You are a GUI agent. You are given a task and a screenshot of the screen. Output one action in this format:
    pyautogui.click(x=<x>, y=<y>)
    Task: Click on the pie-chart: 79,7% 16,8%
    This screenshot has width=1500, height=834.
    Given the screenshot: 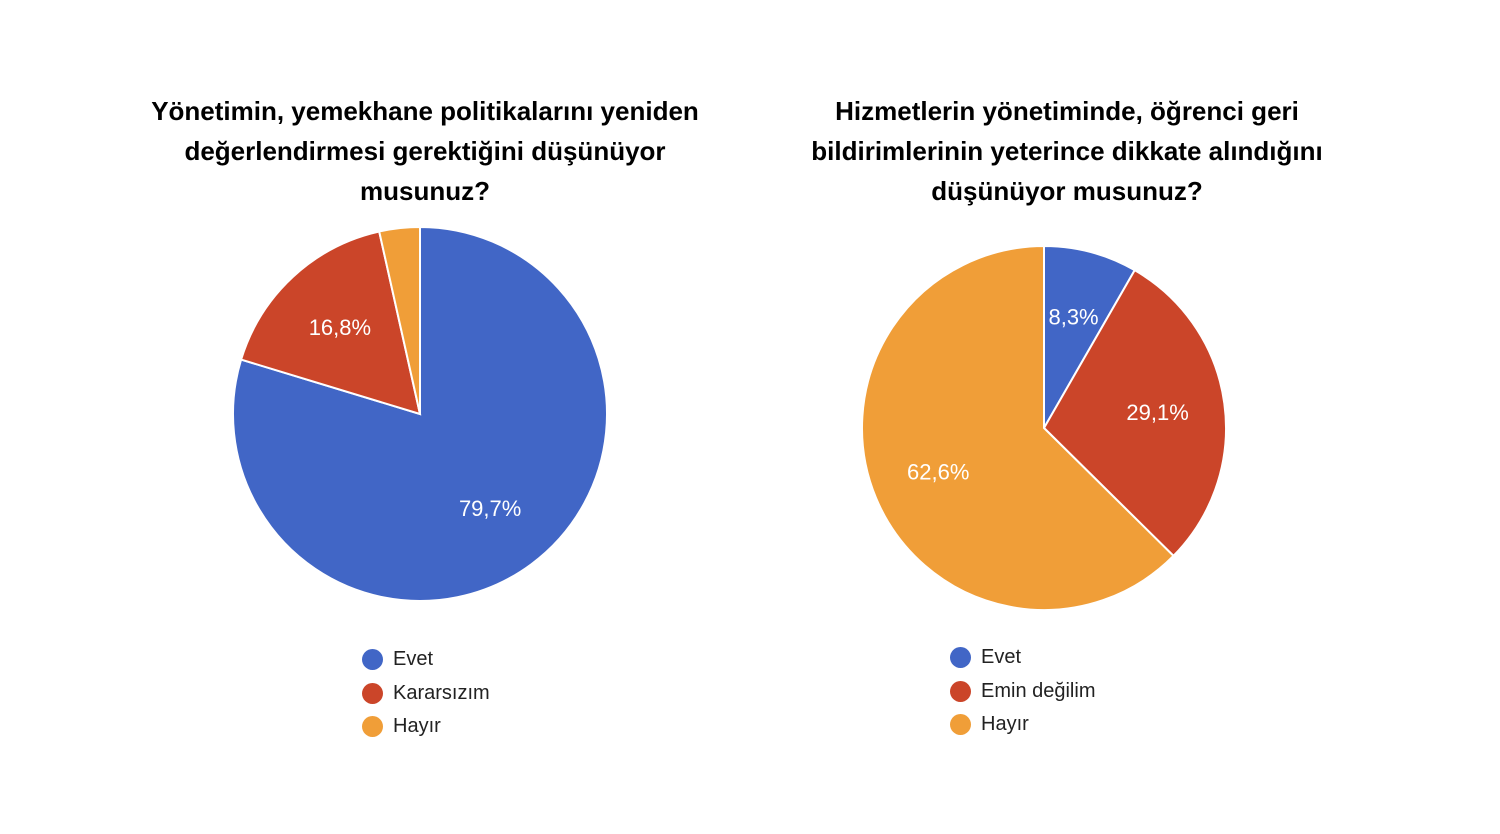 What is the action you would take?
    pyautogui.click(x=420, y=413)
    